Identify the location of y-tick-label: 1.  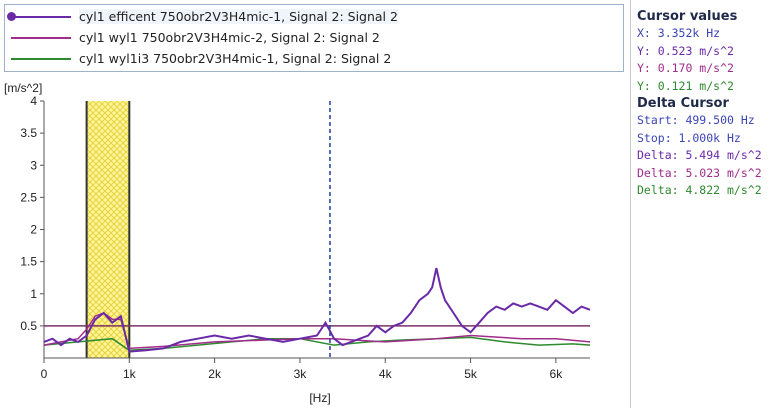
(33, 294).